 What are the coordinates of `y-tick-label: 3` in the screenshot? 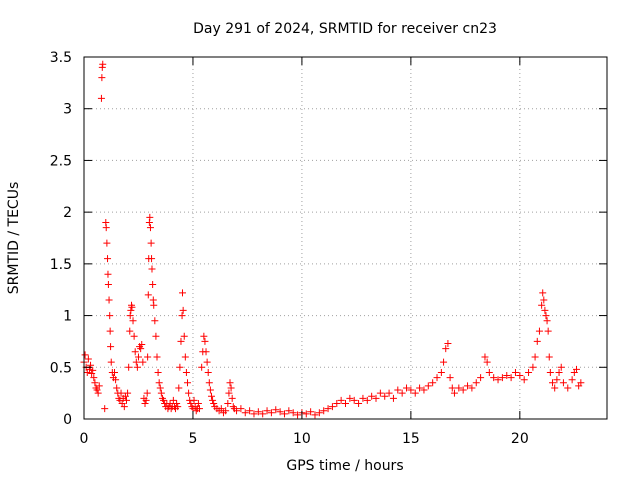 It's located at (67, 110).